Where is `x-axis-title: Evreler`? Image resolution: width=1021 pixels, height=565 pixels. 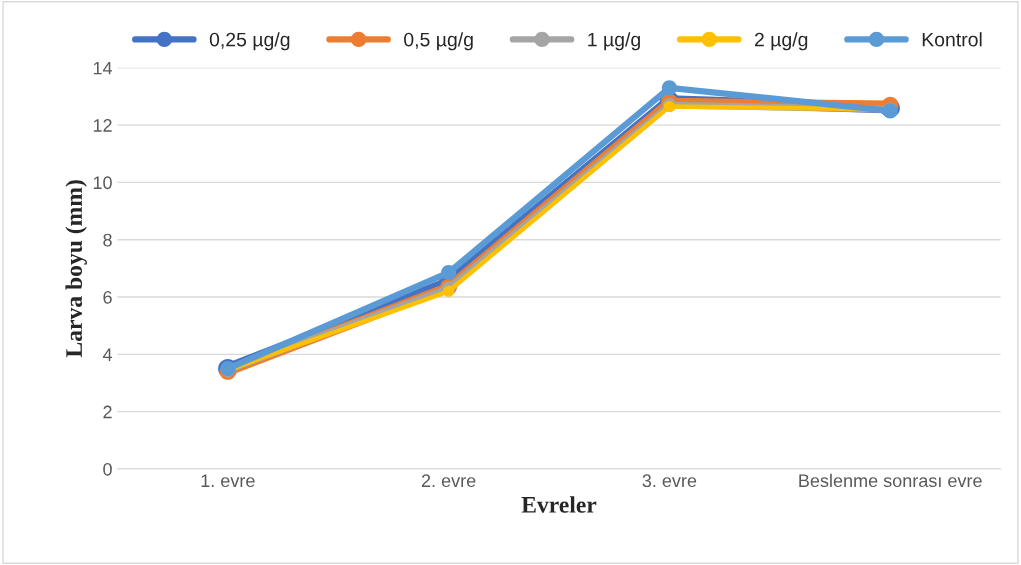
x-axis-title: Evreler is located at coordinates (559, 504).